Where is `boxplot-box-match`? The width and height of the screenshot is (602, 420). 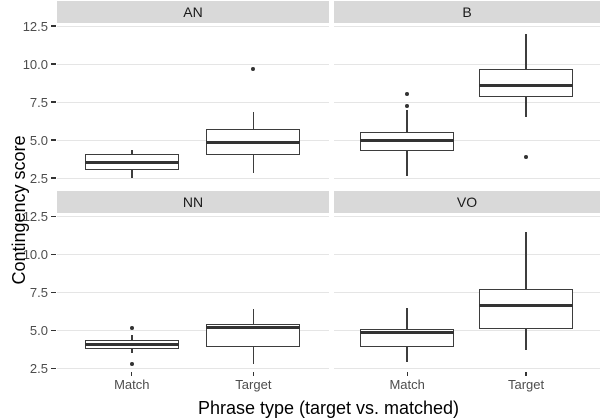 boxplot-box-match is located at coordinates (407, 141).